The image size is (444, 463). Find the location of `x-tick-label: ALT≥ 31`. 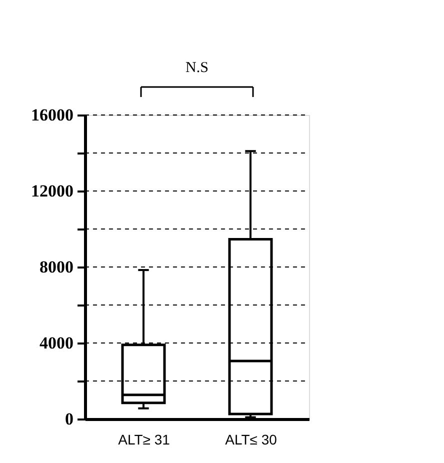

x-tick-label: ALT≥ 31 is located at coordinates (144, 440).